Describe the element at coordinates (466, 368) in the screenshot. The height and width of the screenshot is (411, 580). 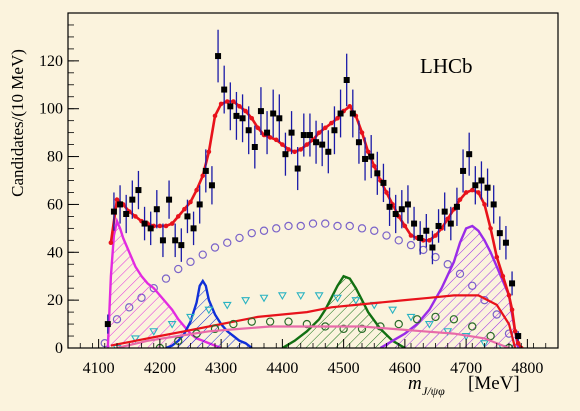
I see `x-tick-label: 4700` at that location.